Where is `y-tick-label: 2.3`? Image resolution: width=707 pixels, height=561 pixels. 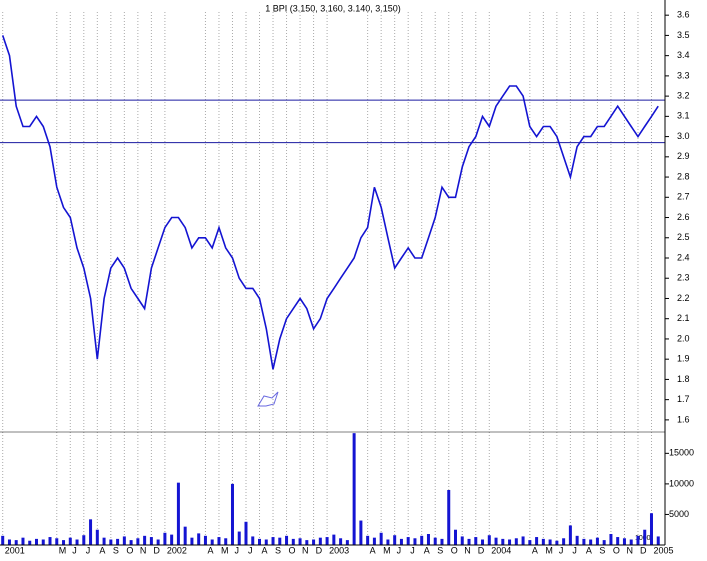 y-tick-label: 2.3 is located at coordinates (683, 278).